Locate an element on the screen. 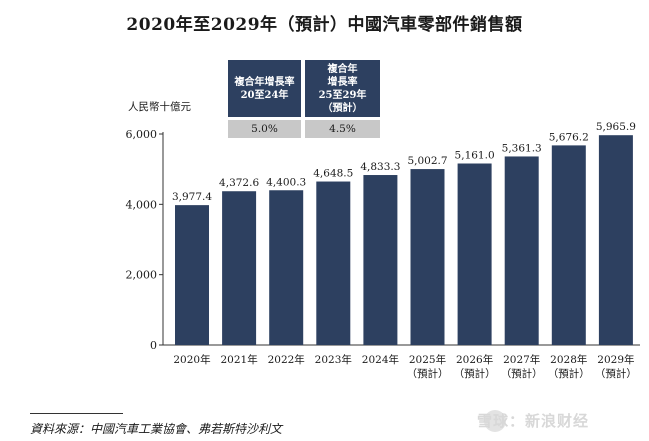  cagr-header-2020-2024: 複合年增長率 20至24年 is located at coordinates (264, 88).